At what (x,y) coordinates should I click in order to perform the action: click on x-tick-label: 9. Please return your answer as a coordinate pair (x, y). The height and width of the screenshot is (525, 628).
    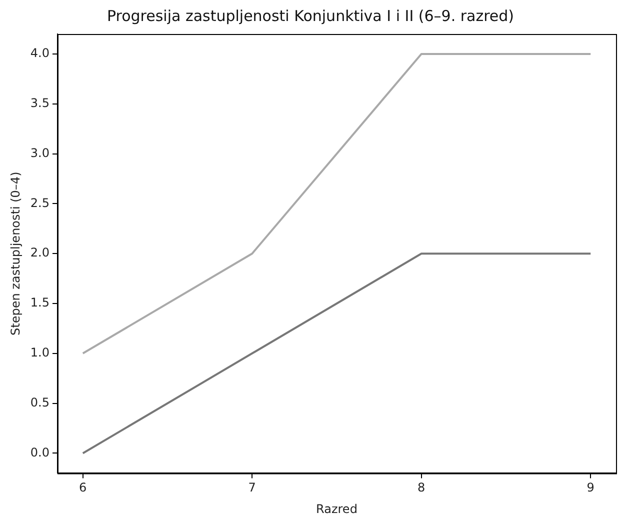
    Looking at the image, I should click on (590, 487).